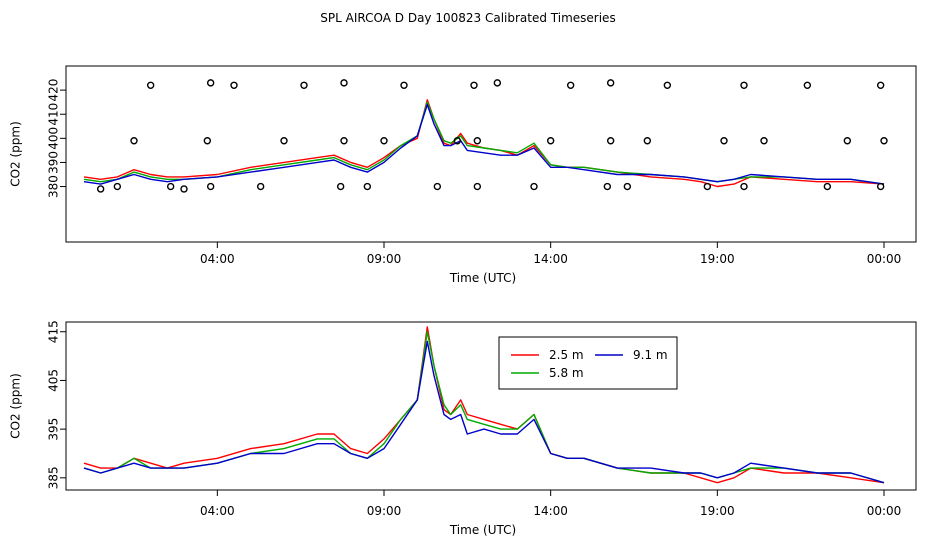 This screenshot has width=936, height=540. What do you see at coordinates (54, 90) in the screenshot?
I see `y-tick-label: 420` at bounding box center [54, 90].